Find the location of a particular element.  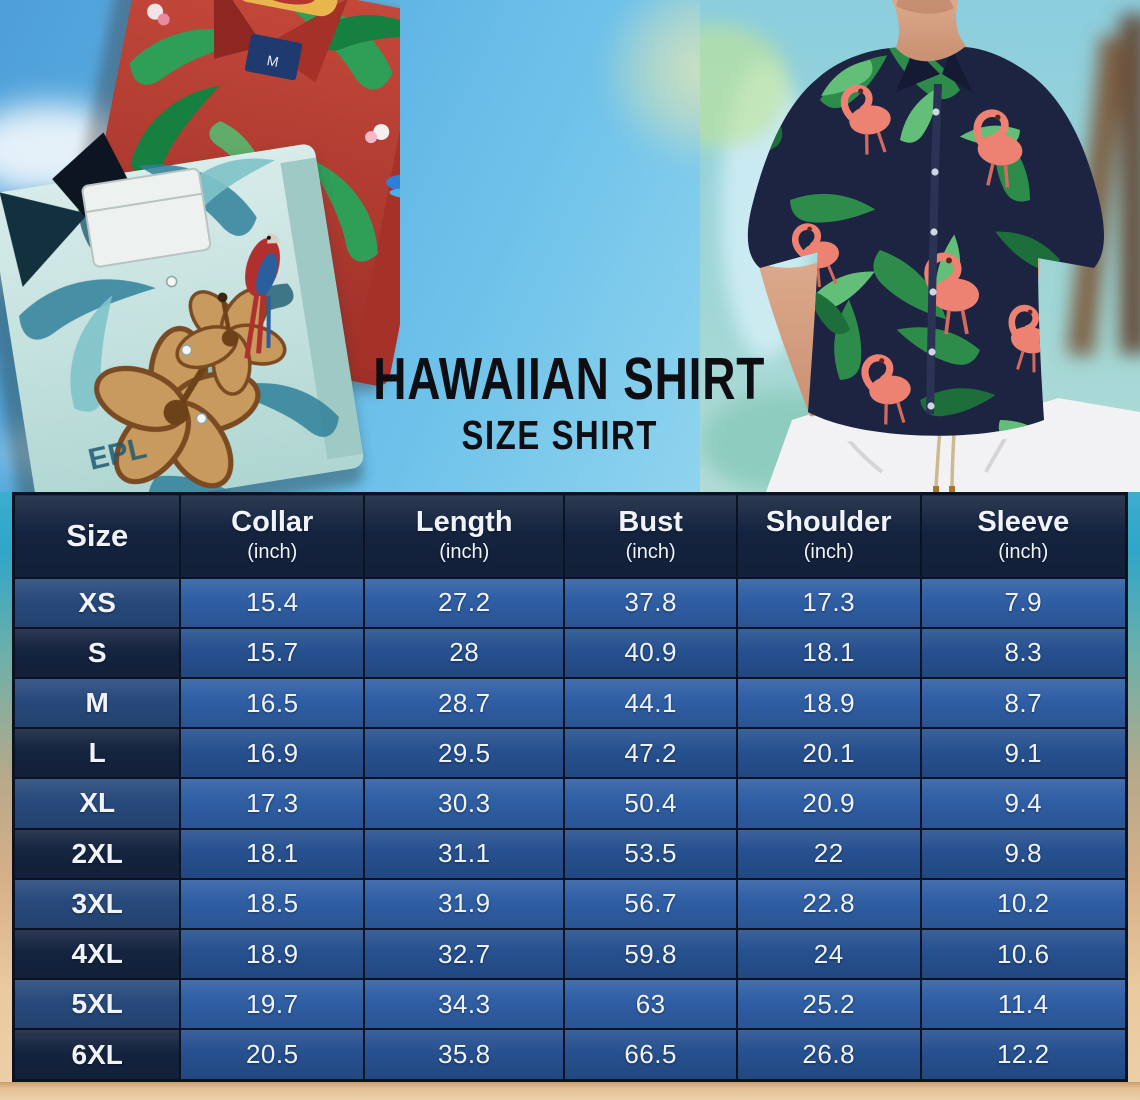

value-cell: 66.5 is located at coordinates (650, 1055).